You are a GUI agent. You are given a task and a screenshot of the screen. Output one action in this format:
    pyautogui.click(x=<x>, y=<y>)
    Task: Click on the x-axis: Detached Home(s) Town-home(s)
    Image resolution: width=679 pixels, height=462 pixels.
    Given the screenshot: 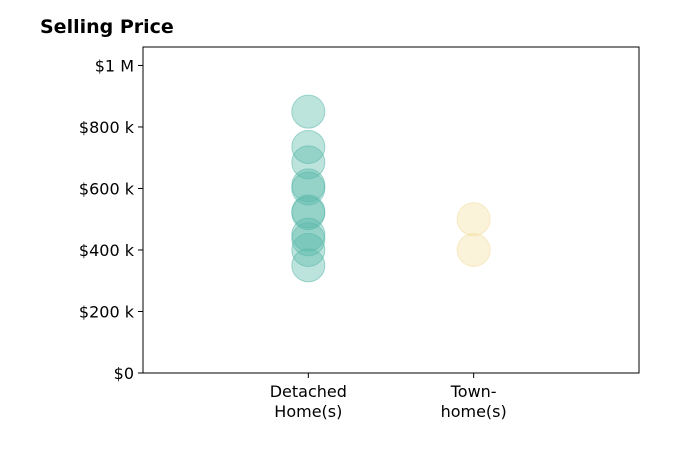 What is the action you would take?
    pyautogui.click(x=388, y=397)
    